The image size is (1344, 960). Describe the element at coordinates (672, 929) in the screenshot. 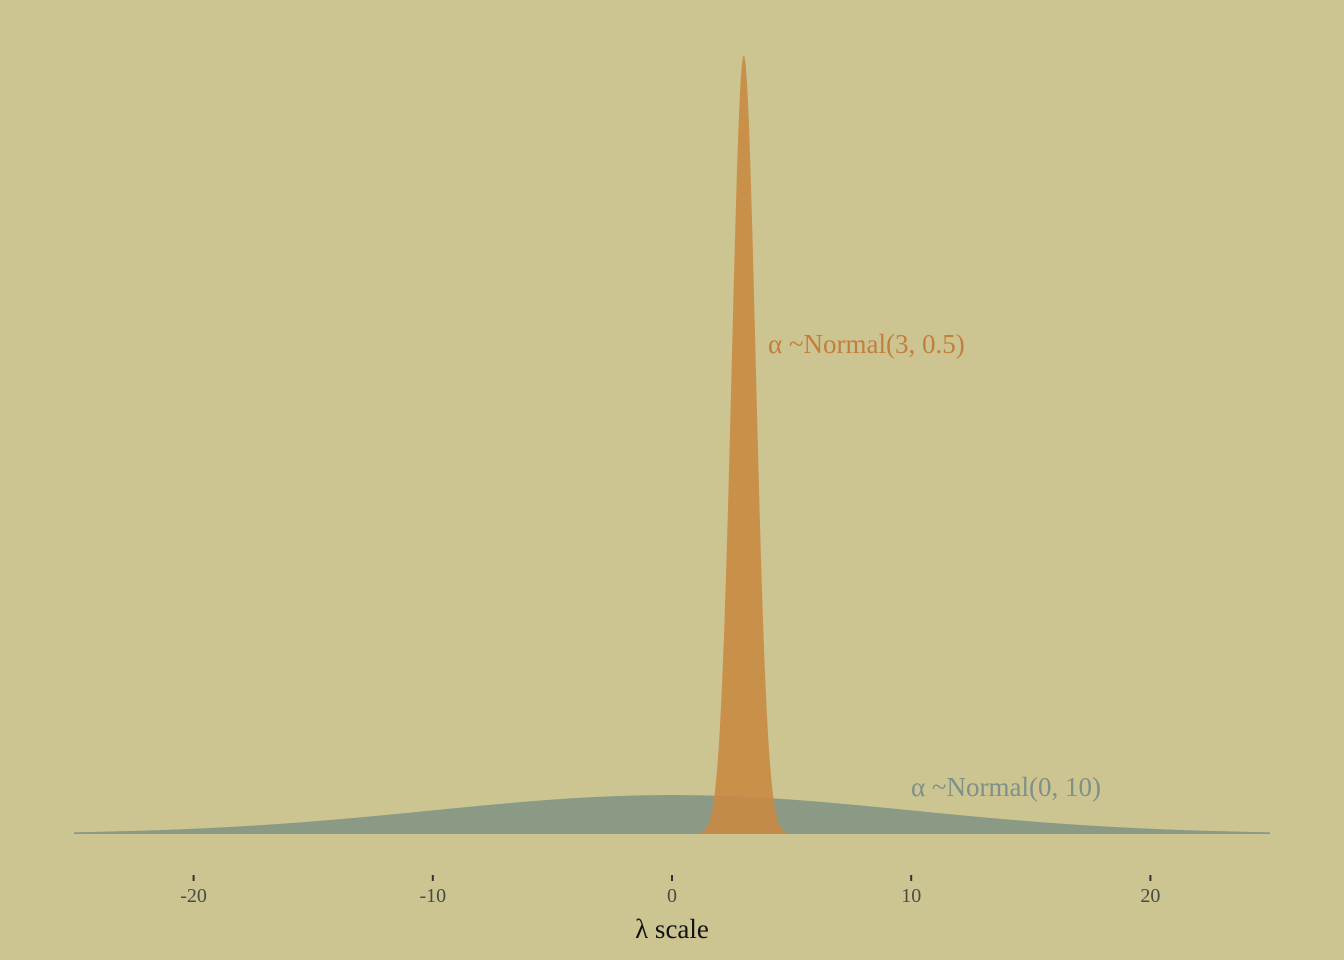

I see `x-axis-title: λ scale` at that location.